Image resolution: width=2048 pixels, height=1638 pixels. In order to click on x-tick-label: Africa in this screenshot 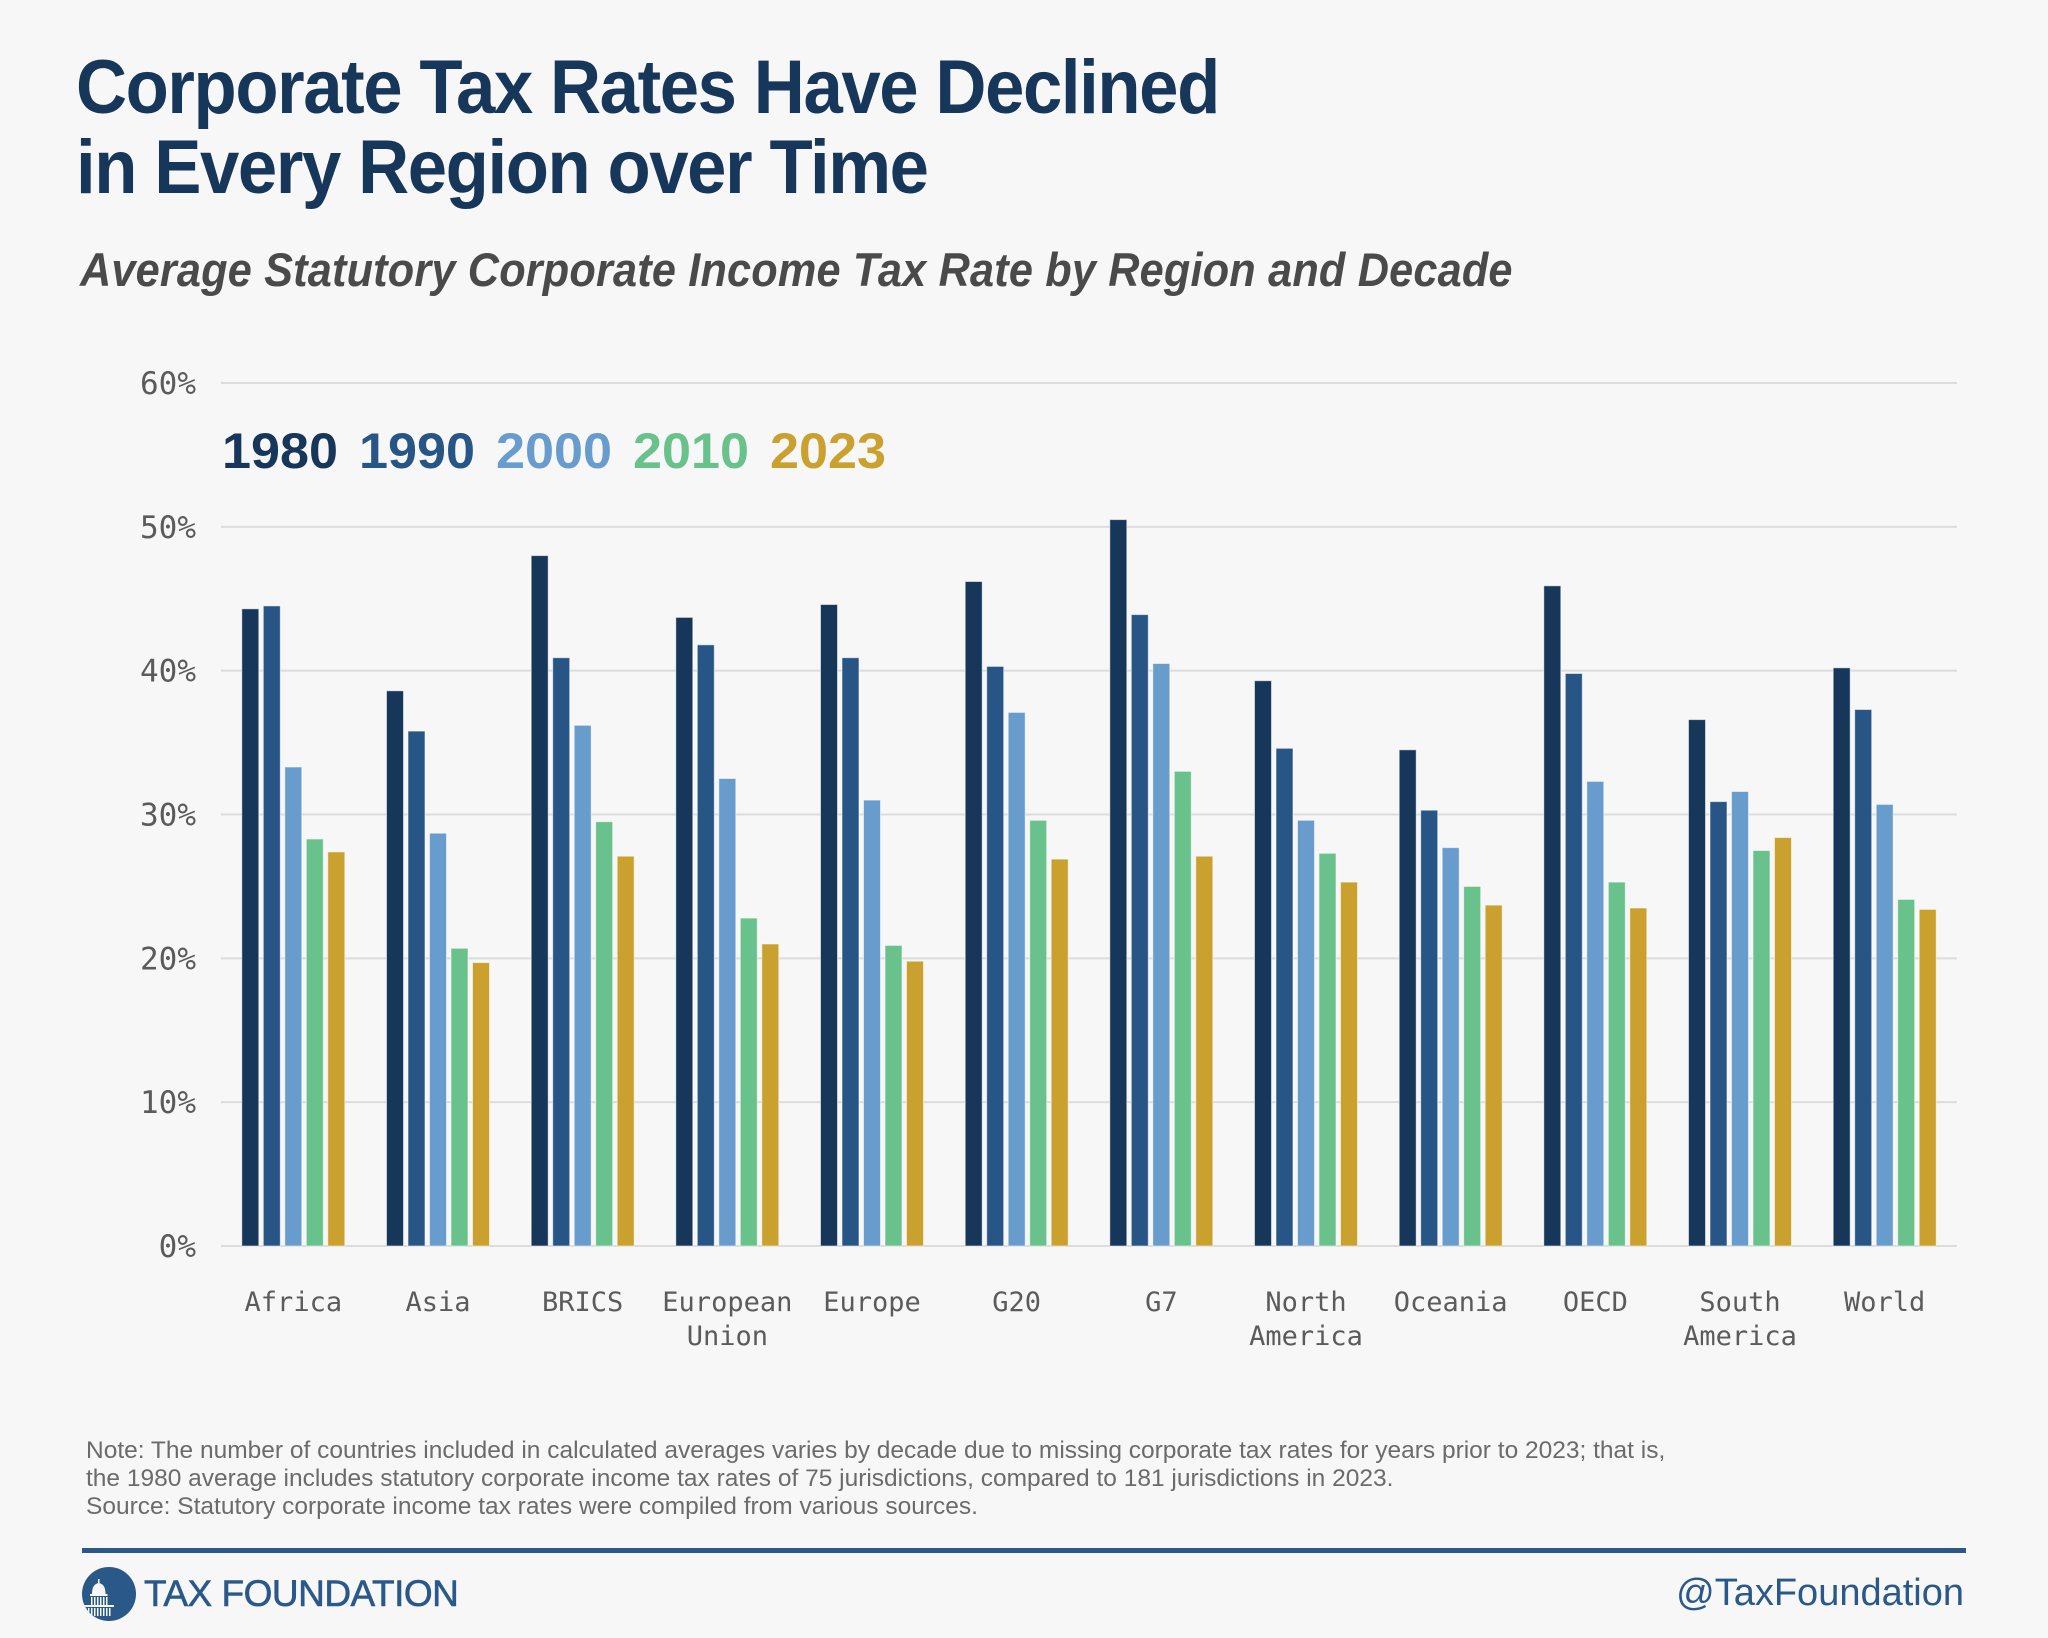, I will do `click(294, 1302)`.